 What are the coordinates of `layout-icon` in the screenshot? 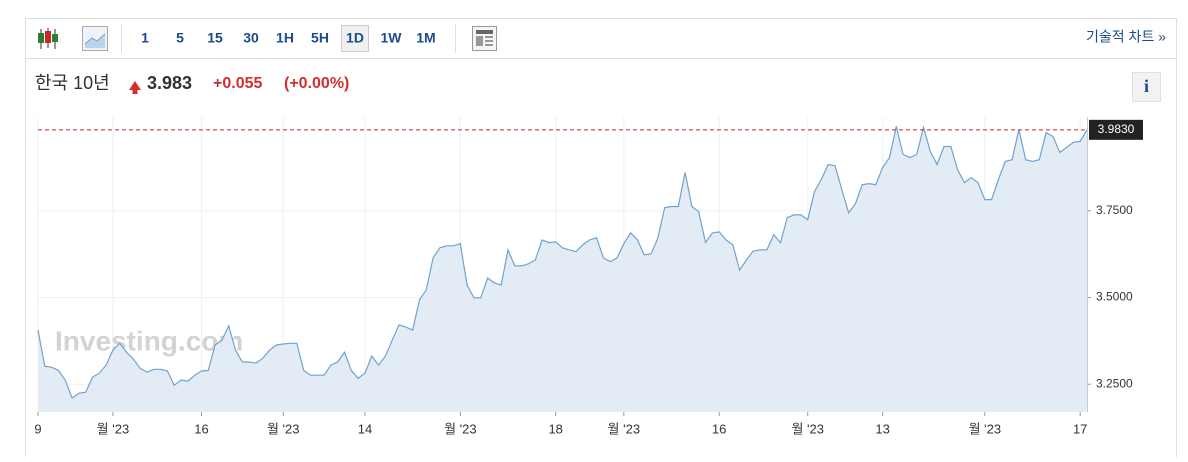 It's located at (484, 38).